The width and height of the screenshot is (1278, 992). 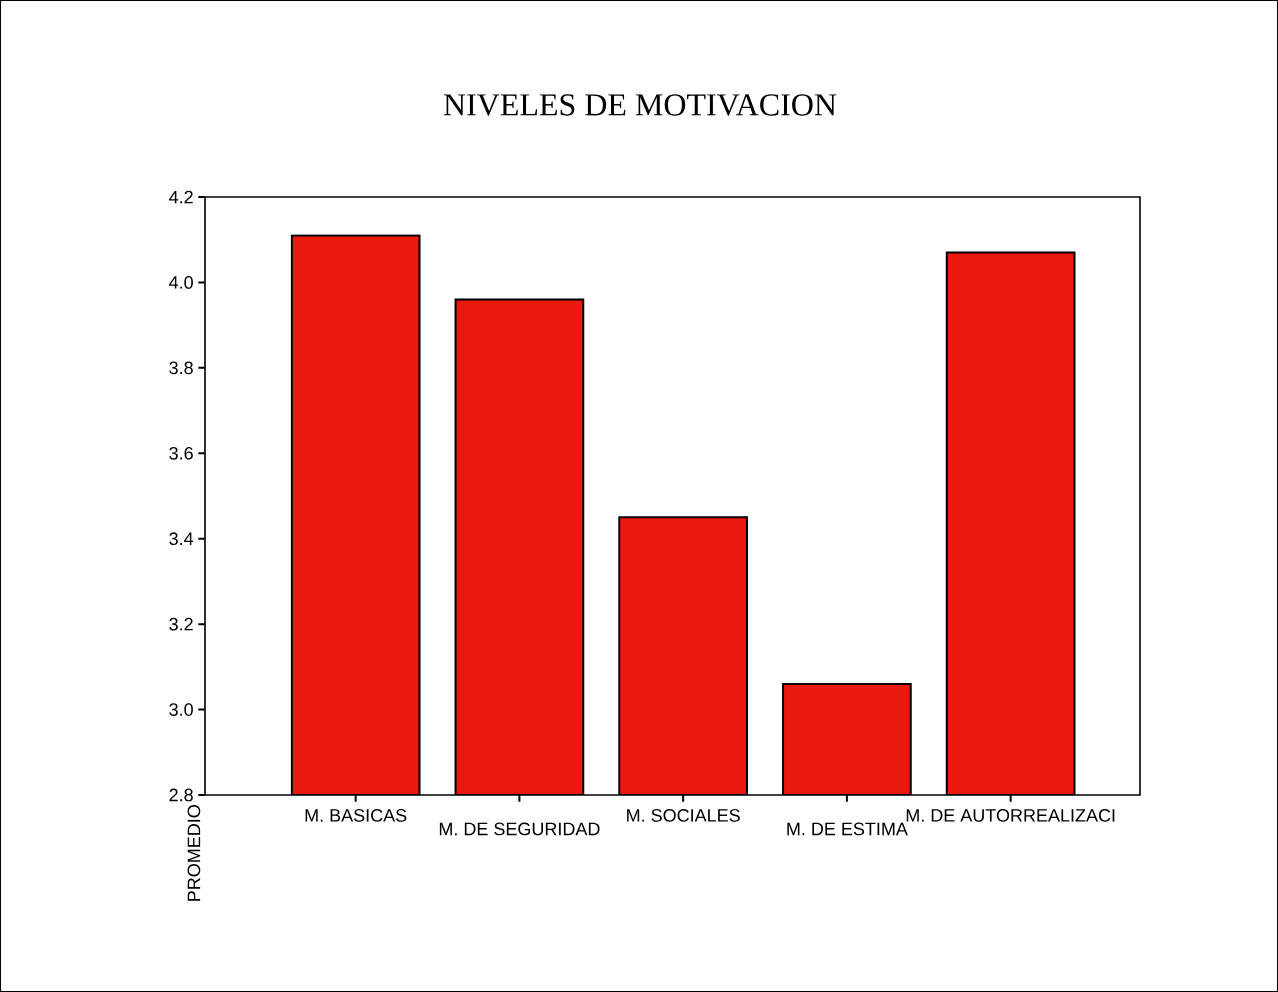 What do you see at coordinates (356, 815) in the screenshot?
I see `x-tick-label: M. BASICAS` at bounding box center [356, 815].